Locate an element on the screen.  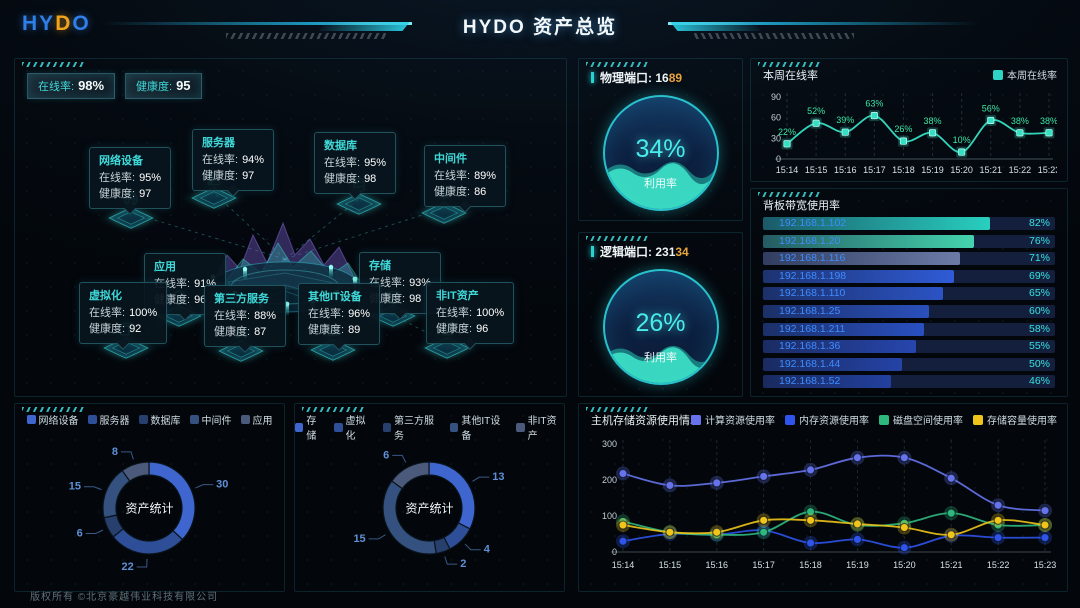
asset-donut-chart-1: 30 22 6 15 8 is located at coordinates (149, 509).